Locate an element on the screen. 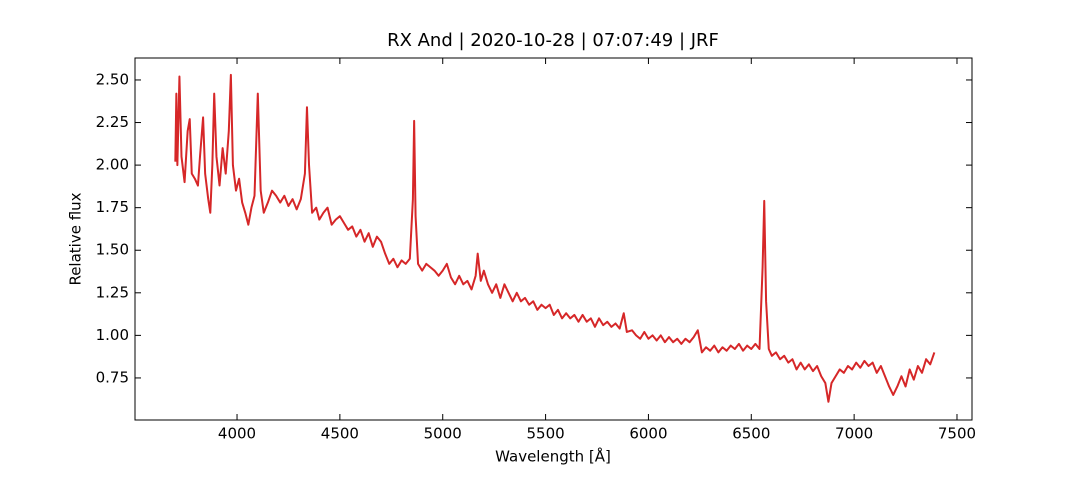 The height and width of the screenshot is (484, 1080). y-tick-label: 2.25 is located at coordinates (112, 122).